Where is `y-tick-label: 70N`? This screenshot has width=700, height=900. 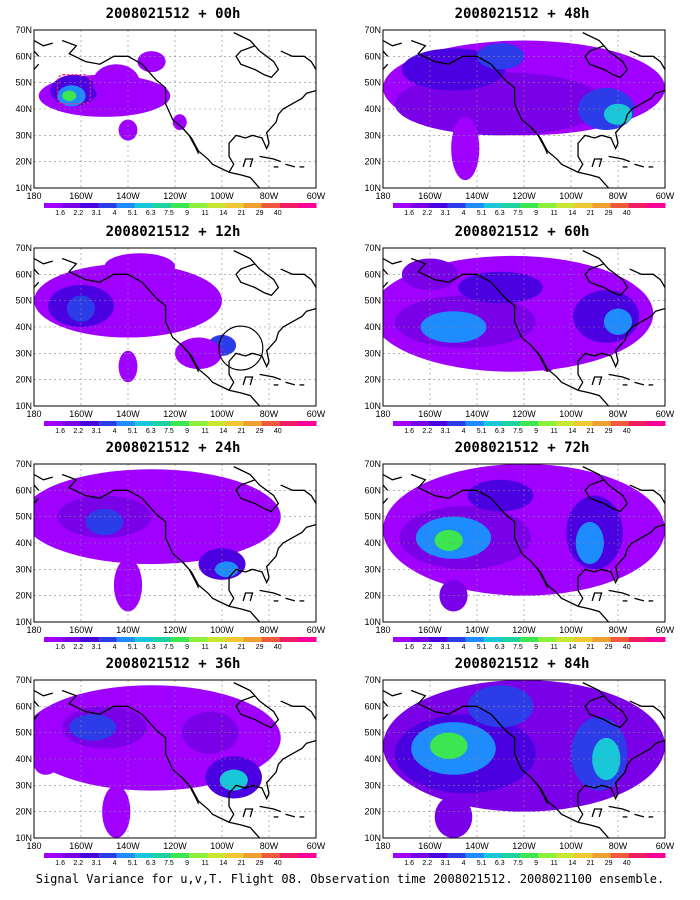 y-tick-label: 70N is located at coordinates (23, 30).